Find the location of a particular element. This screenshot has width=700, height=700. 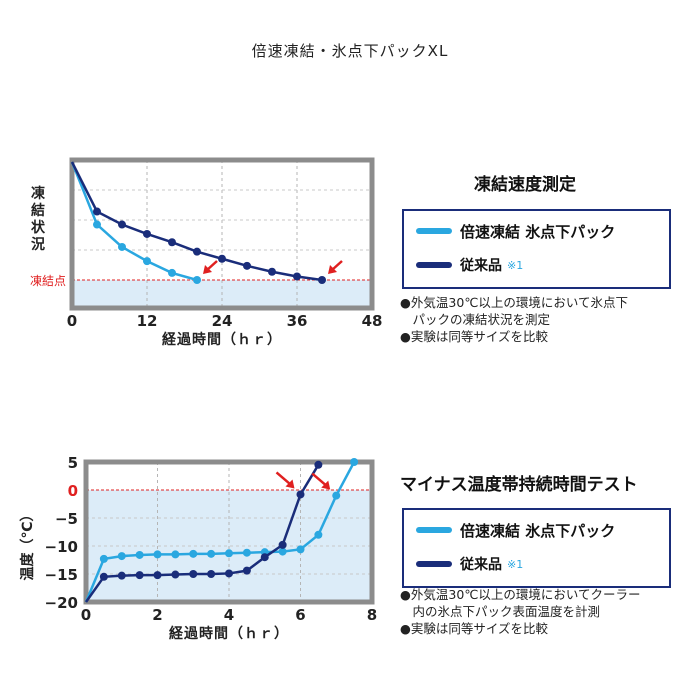

y-axis-label: 温度（℃） is located at coordinates (27, 544).